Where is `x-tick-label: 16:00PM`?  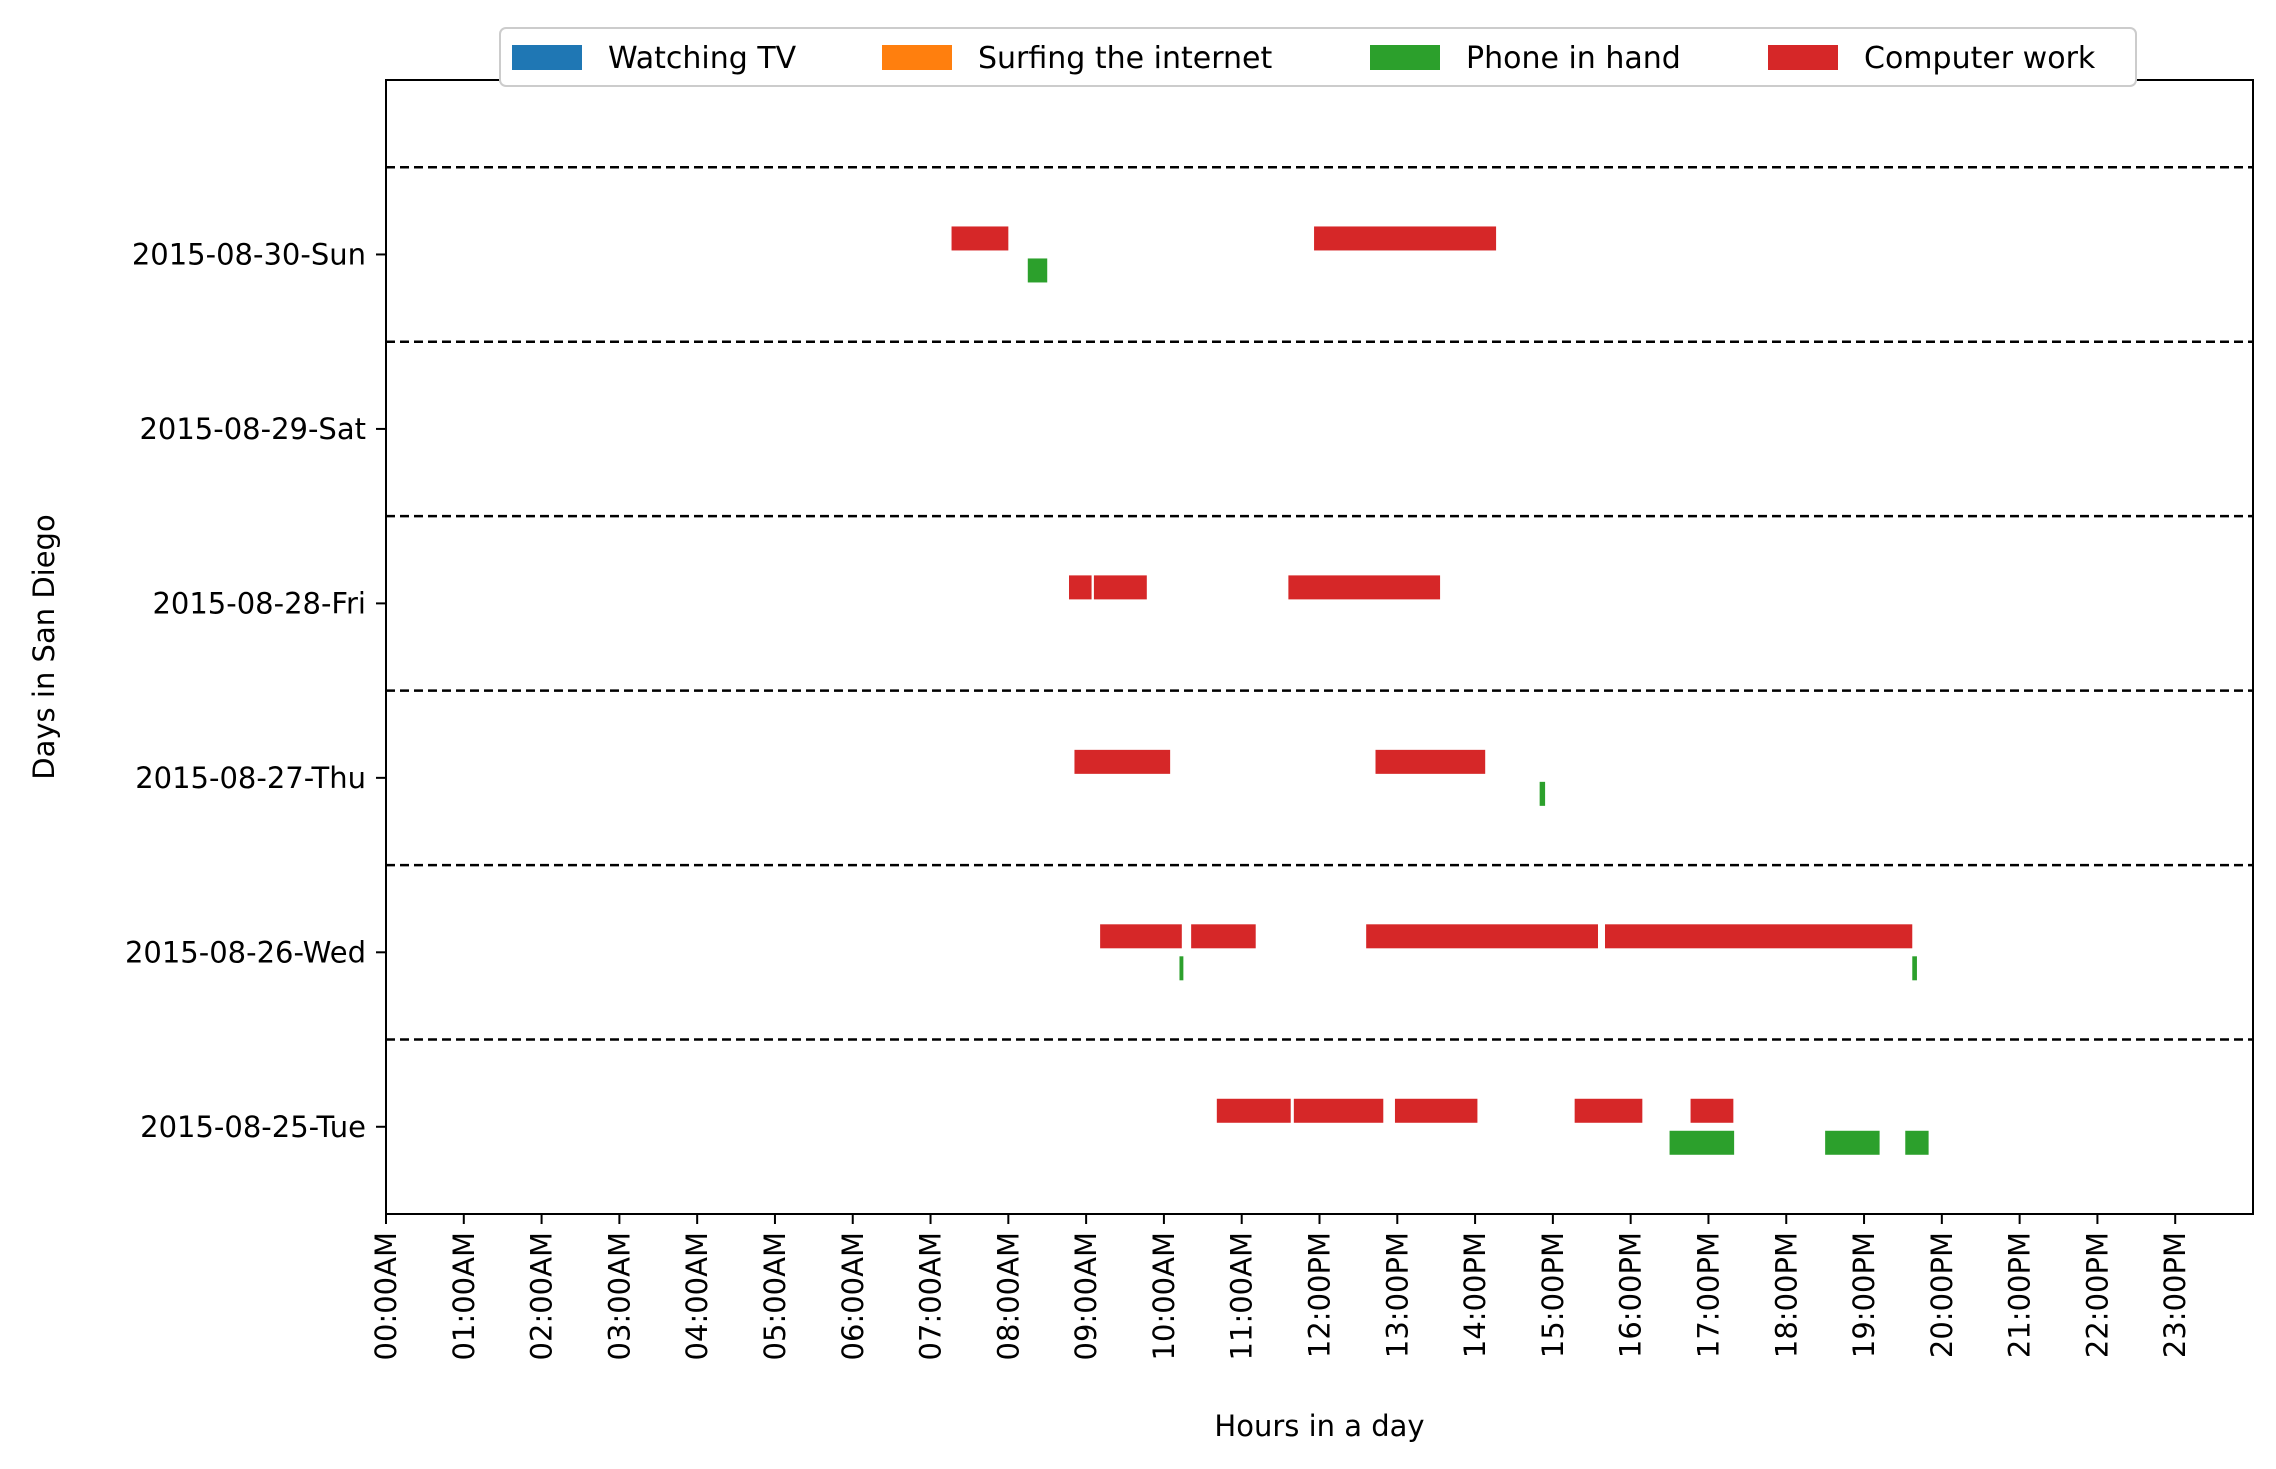
x-tick-label: 16:00PM is located at coordinates (1631, 1295).